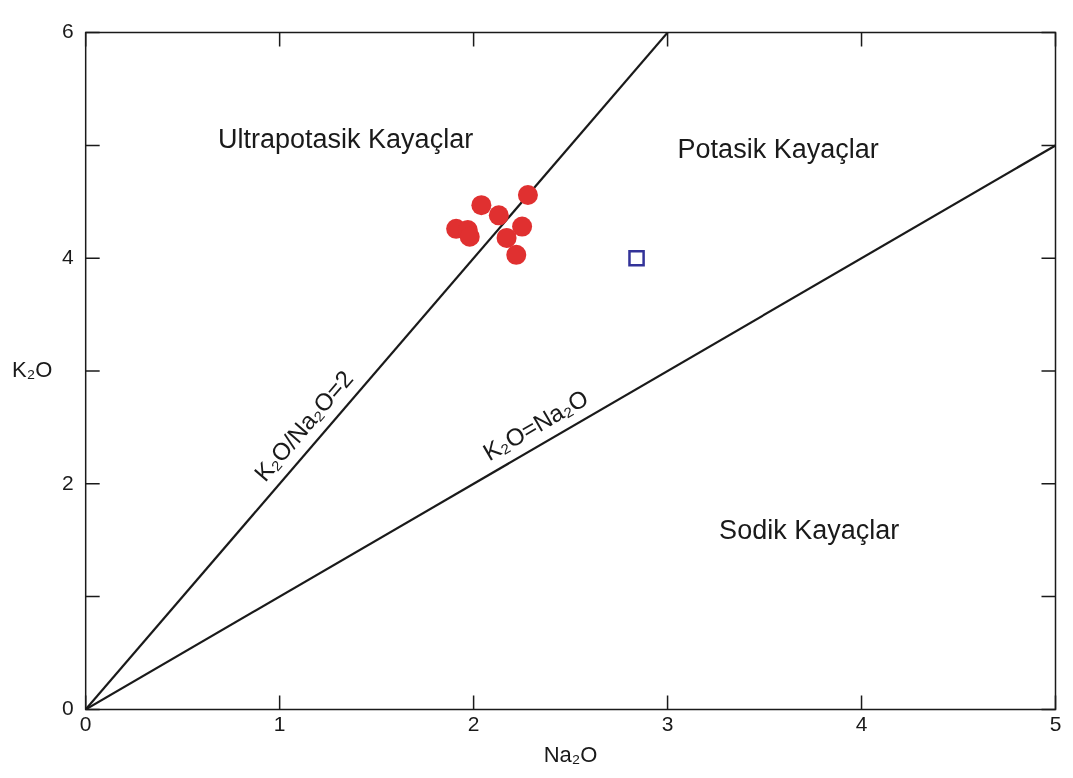  Describe the element at coordinates (473, 723) in the screenshot. I see `x-tick-label: 2` at that location.